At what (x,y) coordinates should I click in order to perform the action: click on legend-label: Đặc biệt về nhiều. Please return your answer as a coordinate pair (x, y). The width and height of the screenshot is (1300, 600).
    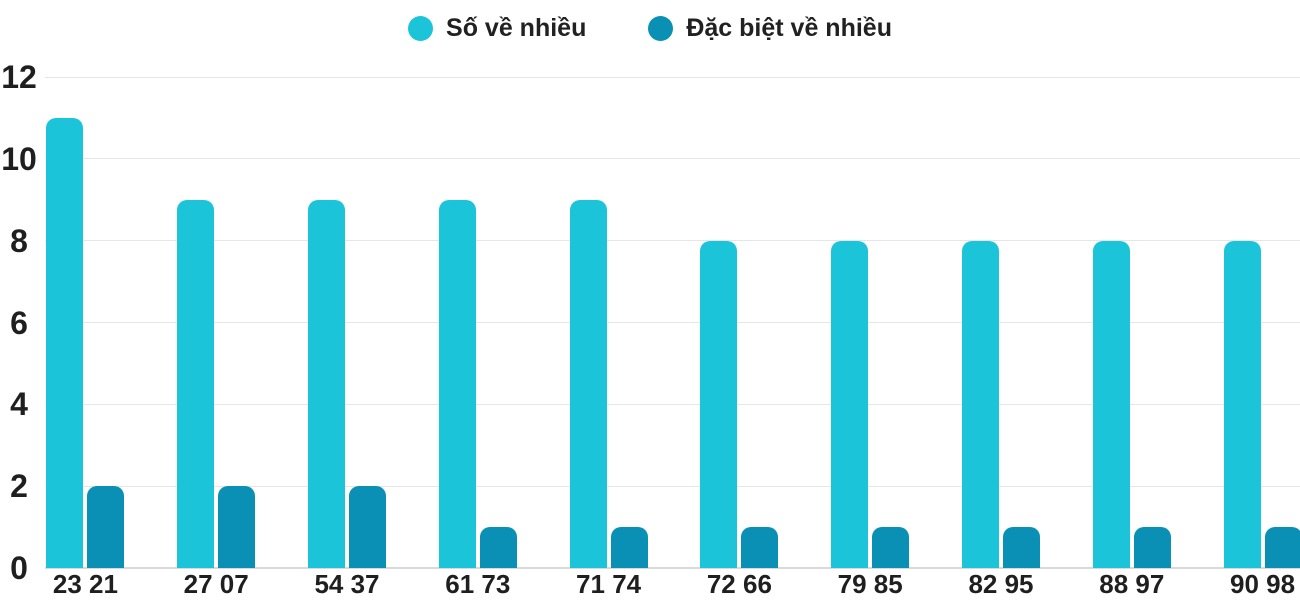
    Looking at the image, I should click on (789, 27).